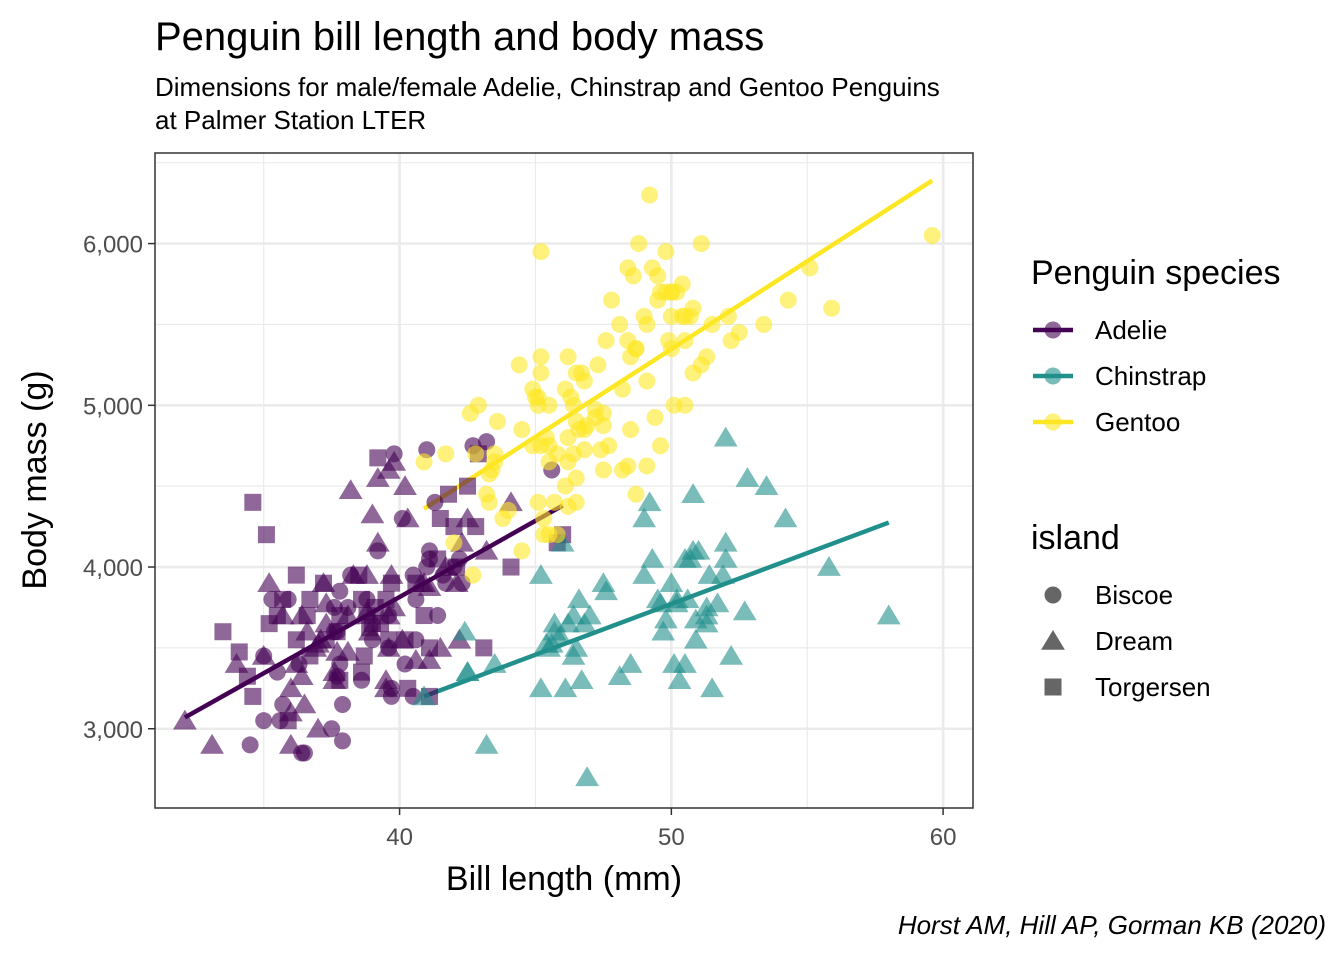  Describe the element at coordinates (290, 120) in the screenshot. I see `chart-subtitle-line-2: at Palmer Station LTER` at that location.